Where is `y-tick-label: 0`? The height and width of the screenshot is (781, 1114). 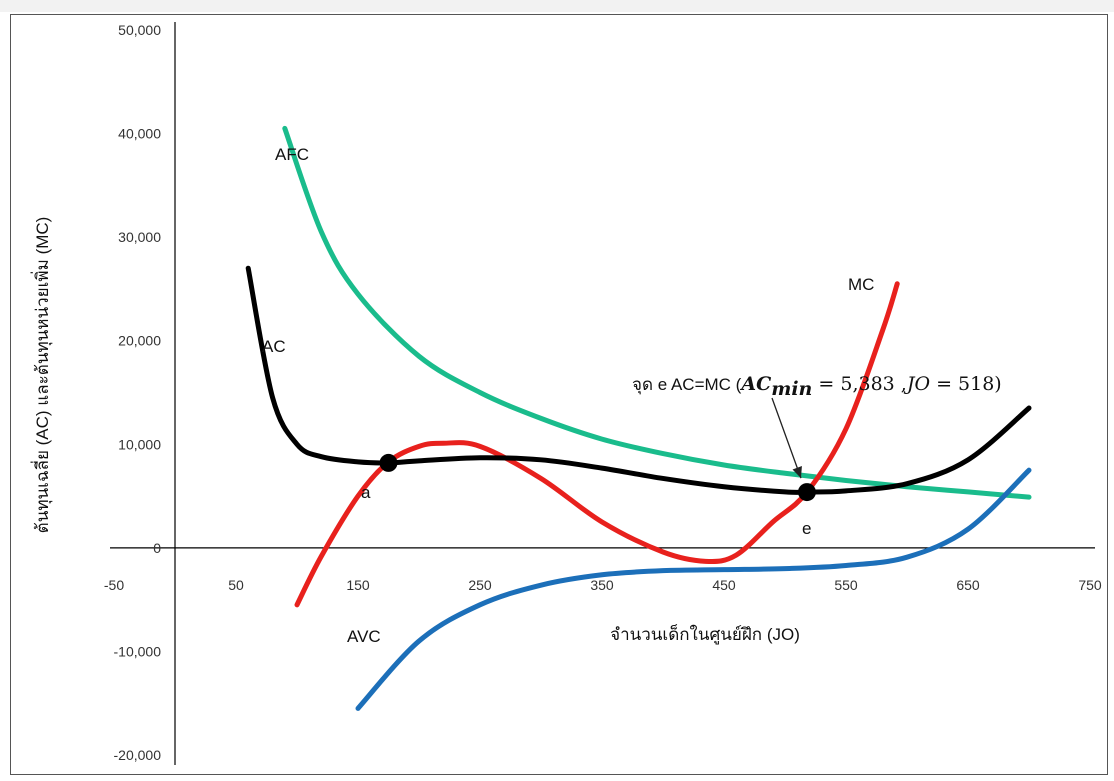
y-tick-label: 0 is located at coordinates (157, 548).